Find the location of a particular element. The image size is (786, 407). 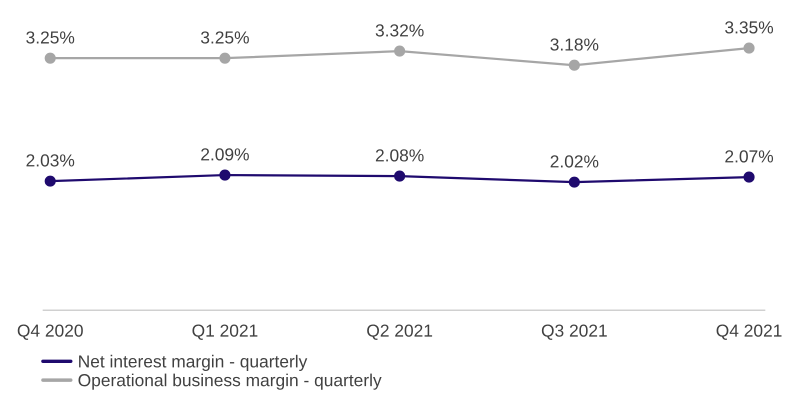

x-tick-label: Q4 2020 is located at coordinates (50, 332).